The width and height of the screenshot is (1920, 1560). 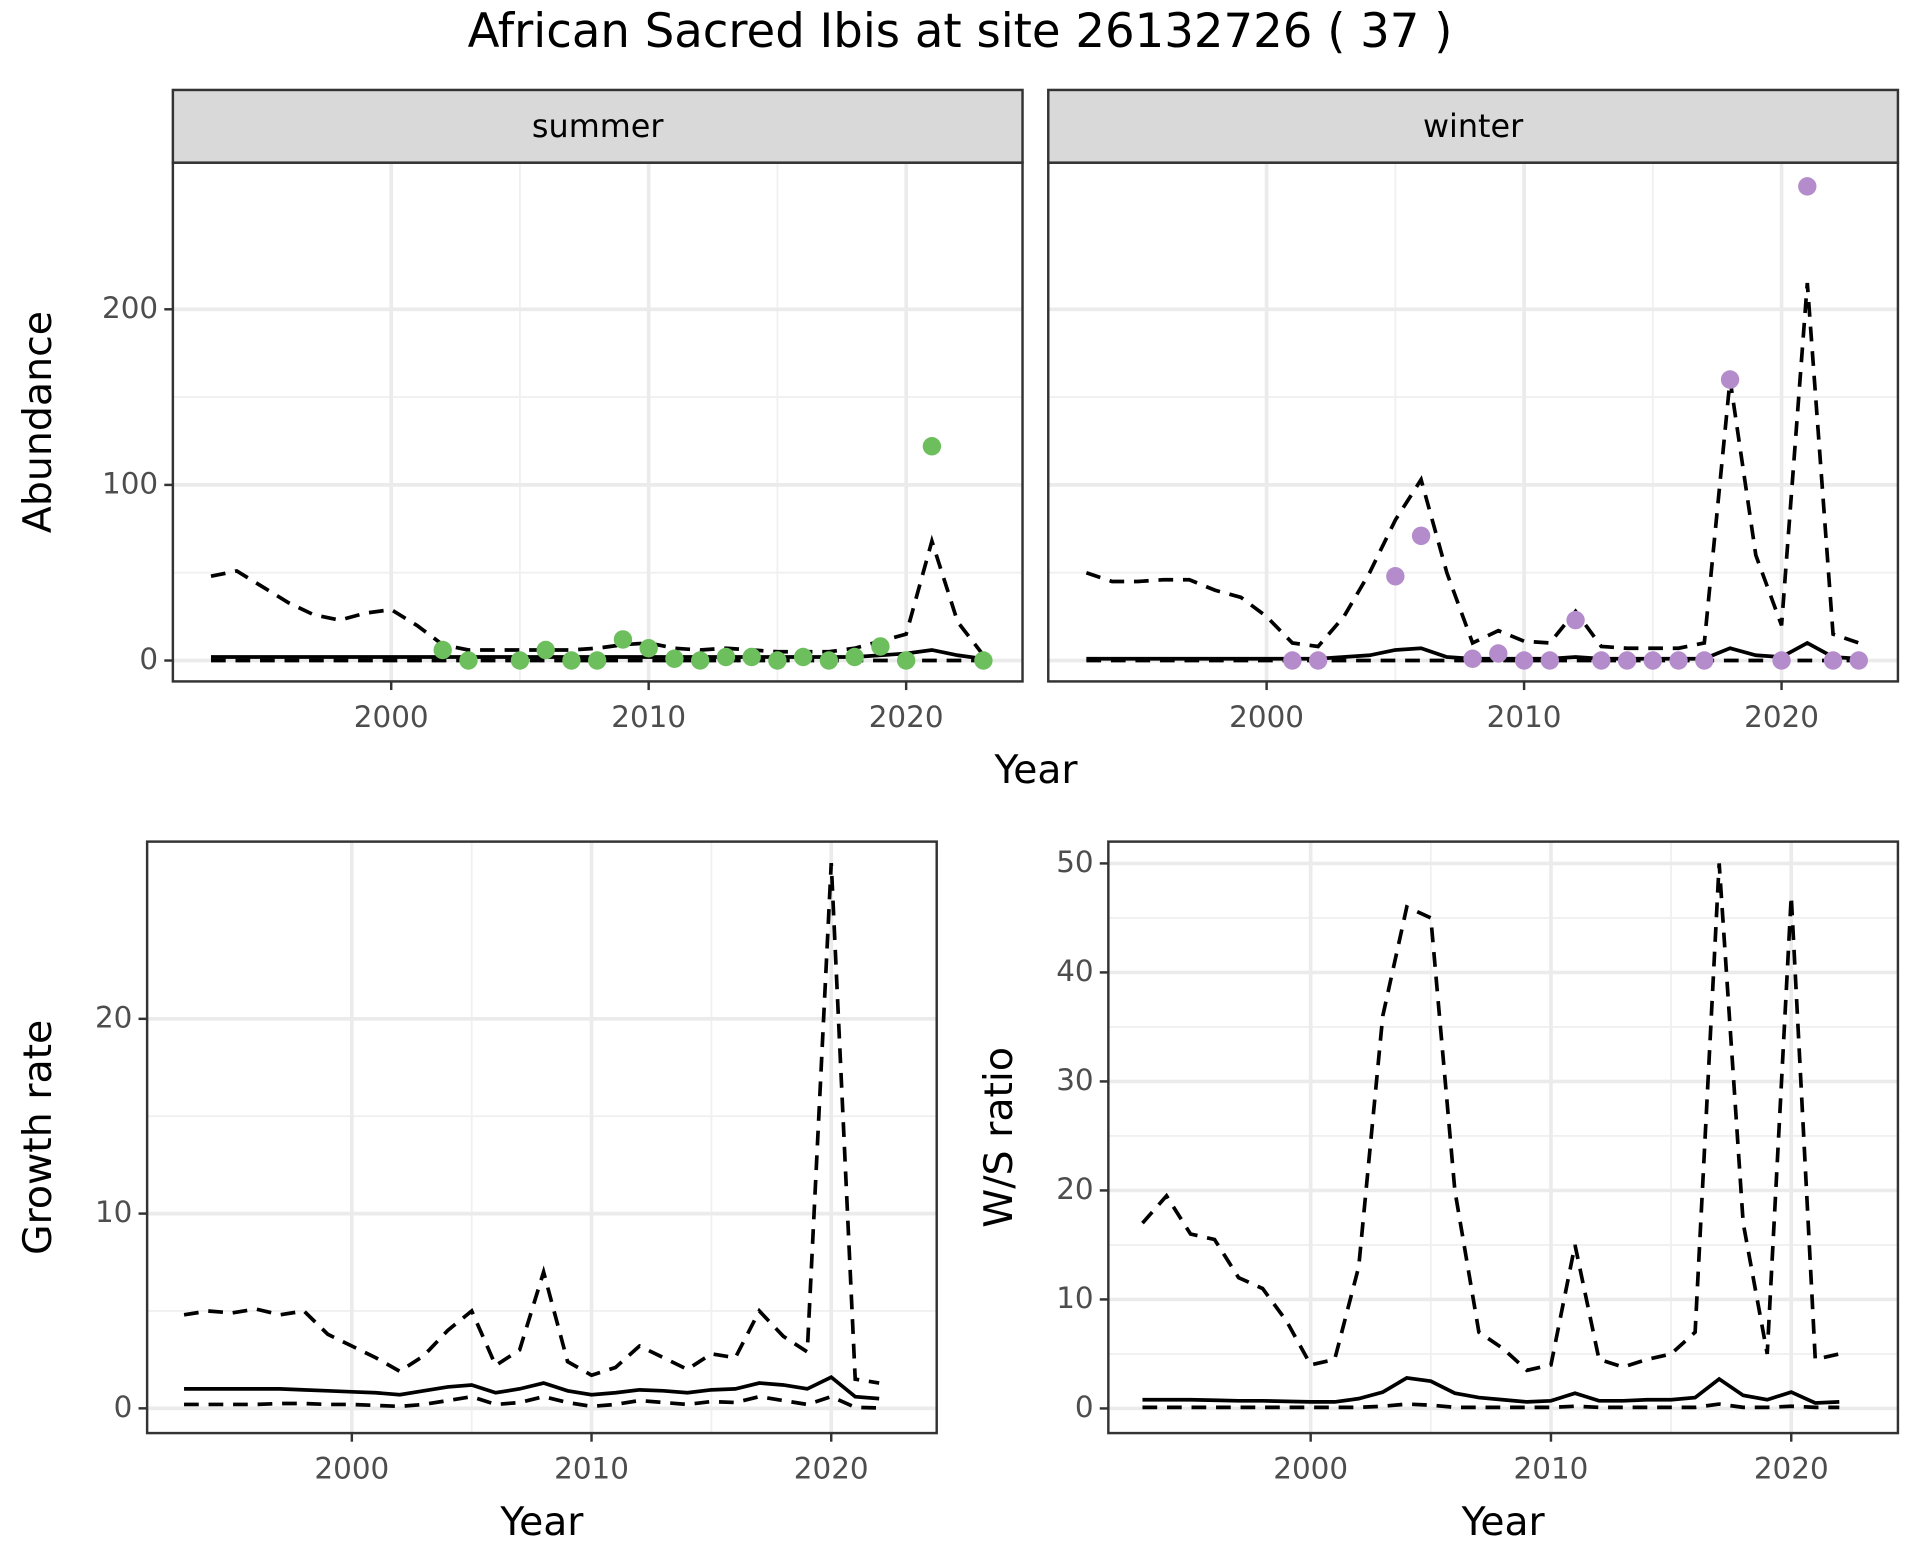 I want to click on y-tick-label: 30, so click(x=1074, y=1080).